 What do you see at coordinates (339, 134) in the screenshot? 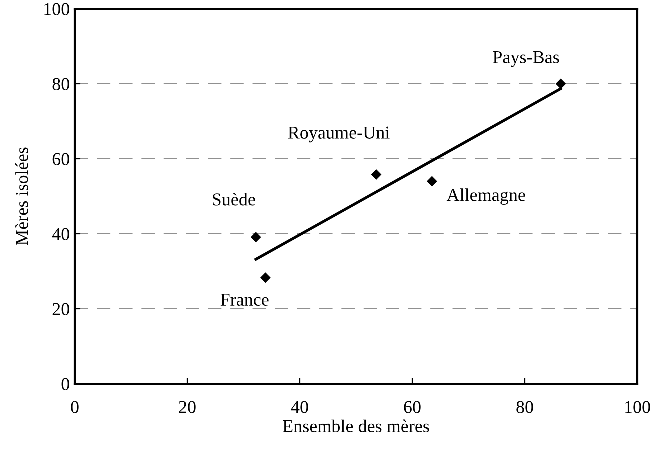
I see `annotation: Royaume-Uni` at bounding box center [339, 134].